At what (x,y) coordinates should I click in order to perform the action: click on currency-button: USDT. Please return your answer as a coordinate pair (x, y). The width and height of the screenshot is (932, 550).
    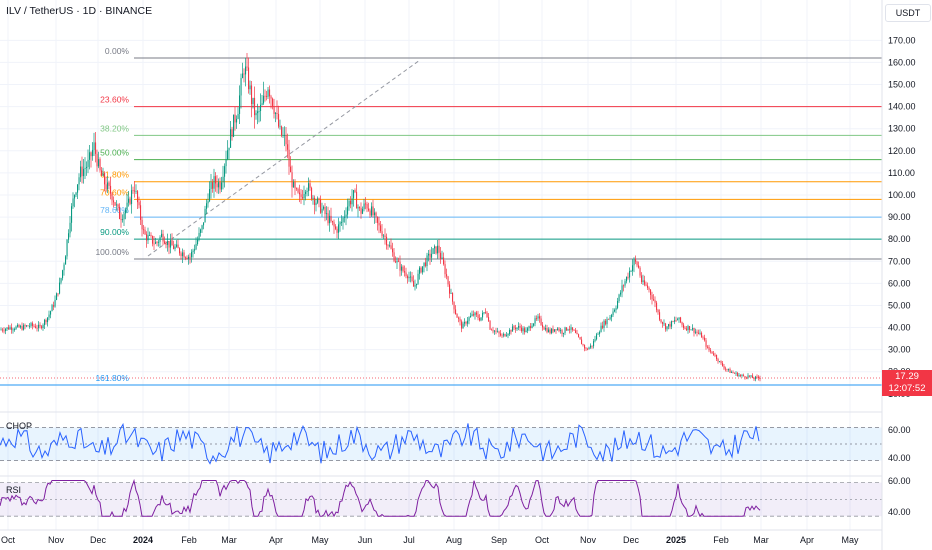
    Looking at the image, I should click on (908, 13).